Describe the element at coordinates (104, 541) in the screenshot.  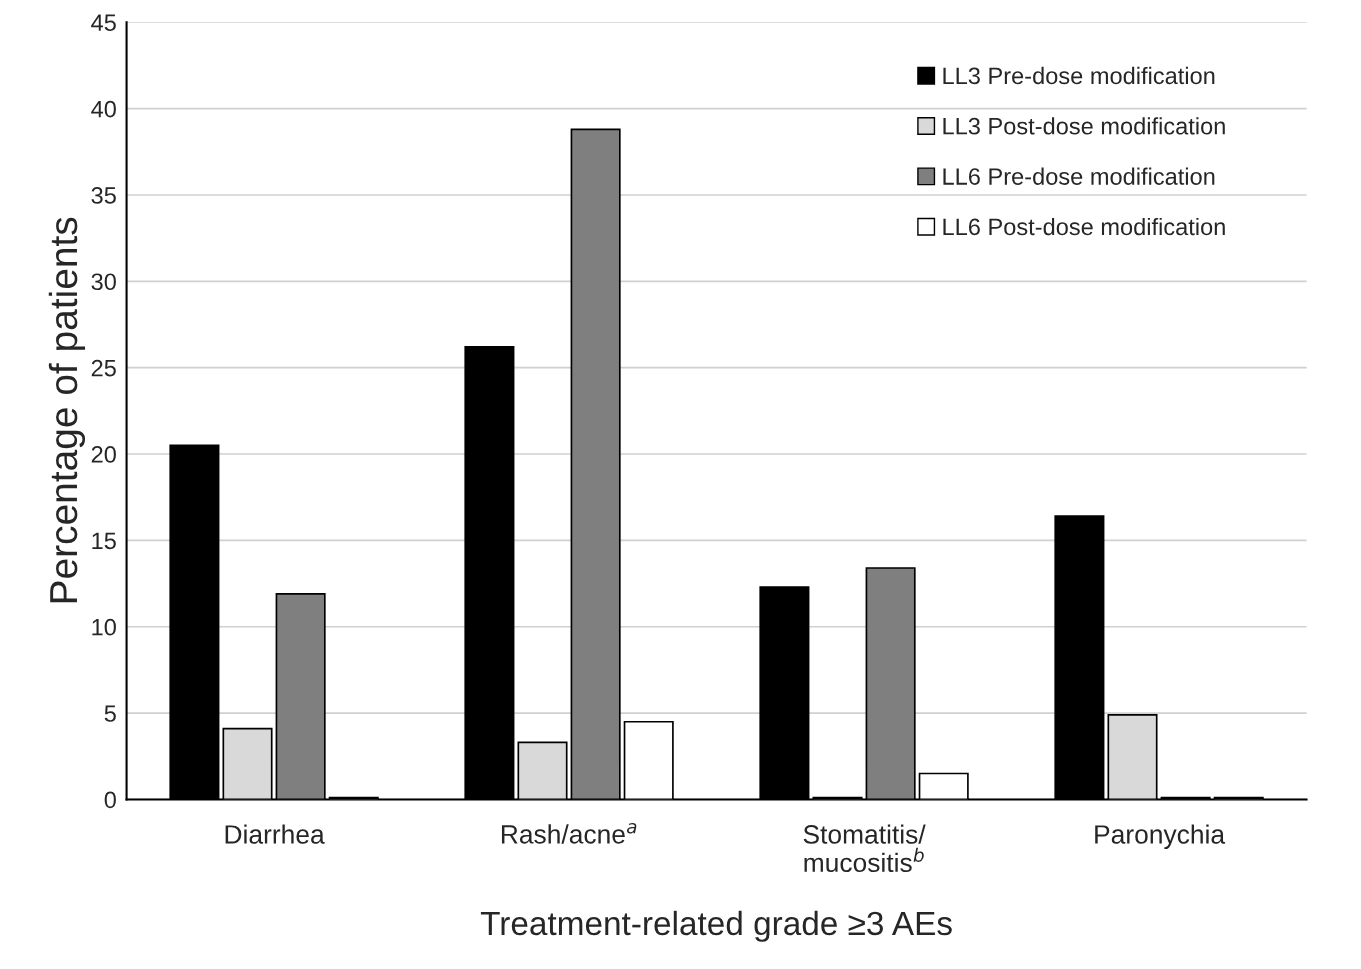
I see `y-tick-label: 15` at that location.